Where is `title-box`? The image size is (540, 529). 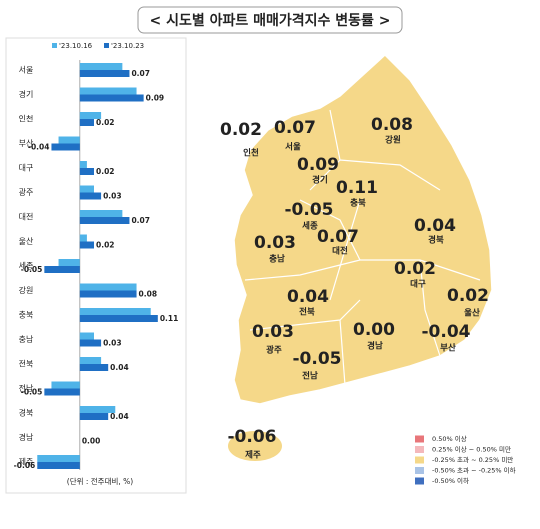
title-box is located at coordinates (270, 20).